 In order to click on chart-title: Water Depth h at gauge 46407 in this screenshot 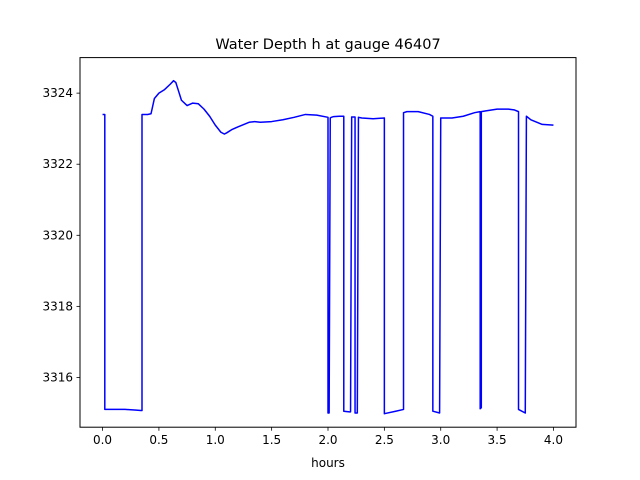, I will do `click(327, 45)`.